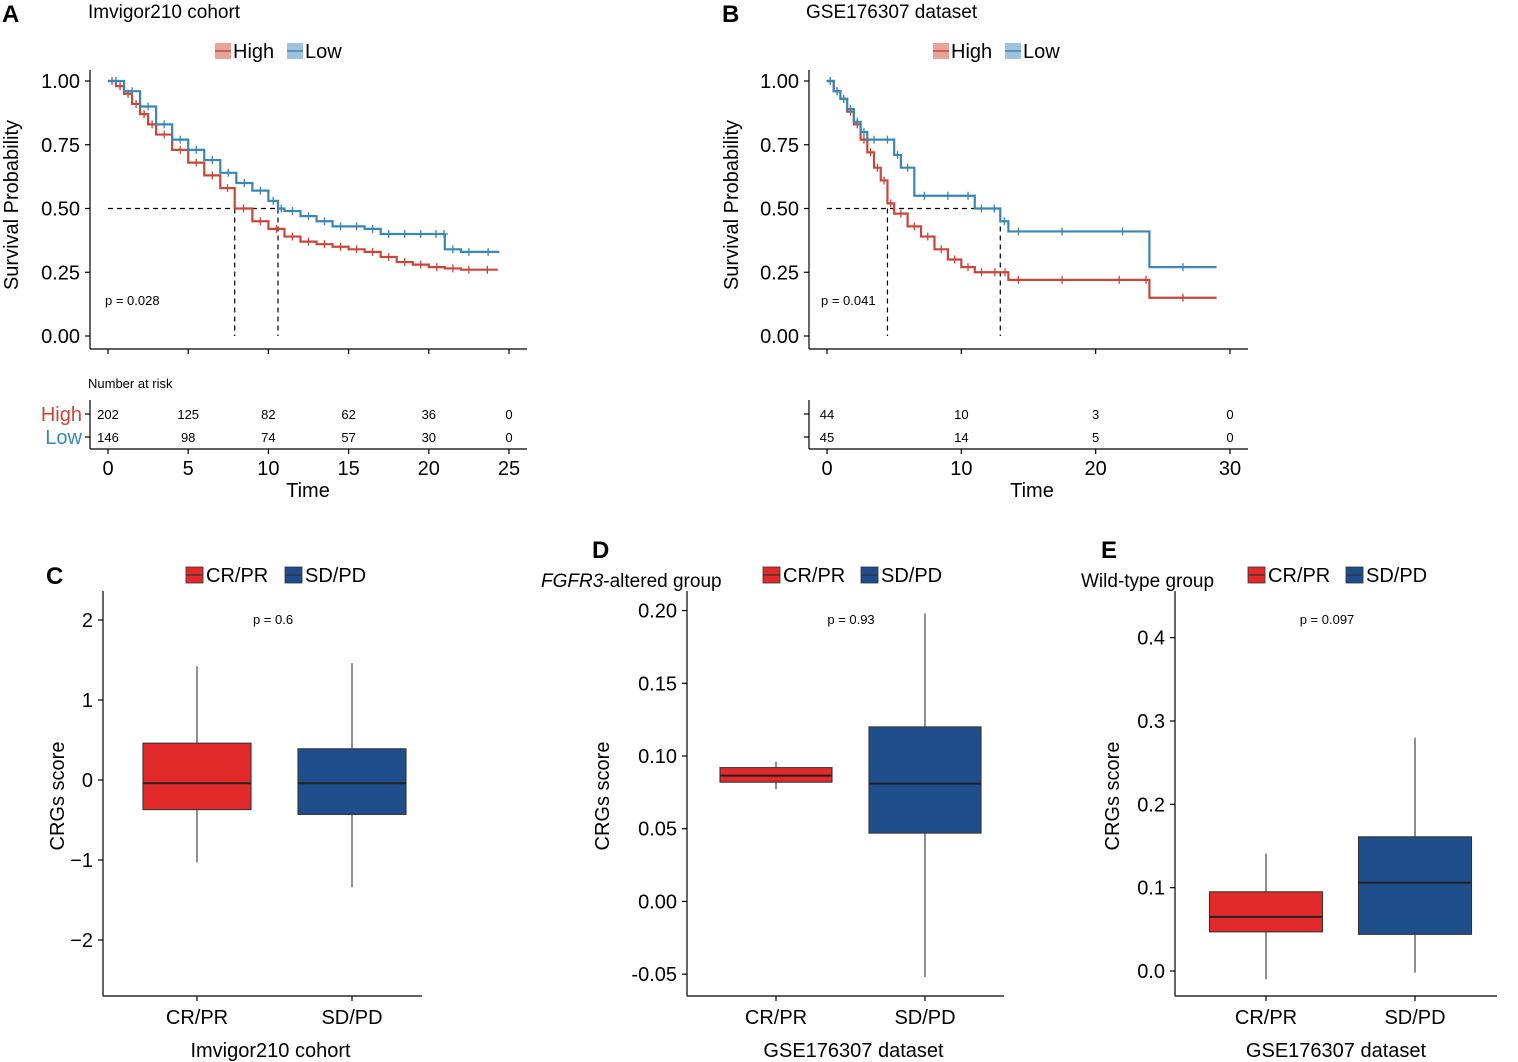 The width and height of the screenshot is (1518, 1062). I want to click on risk-table-heading: Number at risk, so click(130, 383).